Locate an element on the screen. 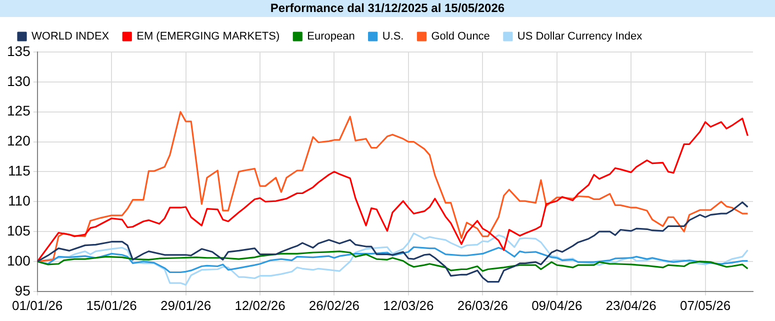 Image resolution: width=775 pixels, height=321 pixels. y-tick-label: 125 is located at coordinates (19, 110).